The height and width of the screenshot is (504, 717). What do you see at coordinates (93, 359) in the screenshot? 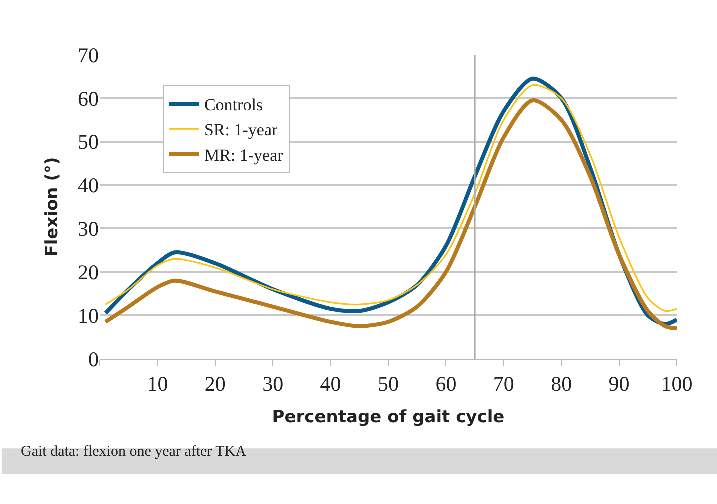
I see `y-tick-label: 0` at bounding box center [93, 359].